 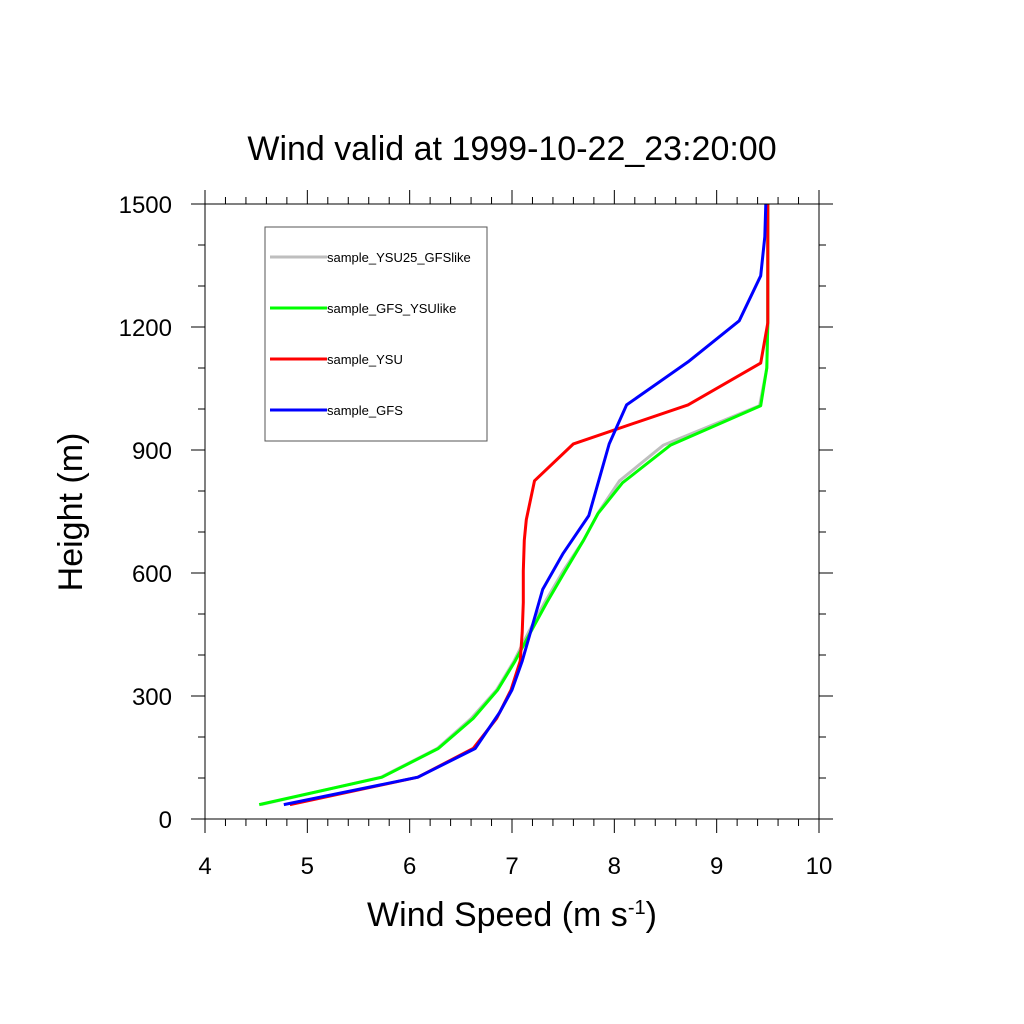 I want to click on legend-label: sample_YSU, so click(x=365, y=359).